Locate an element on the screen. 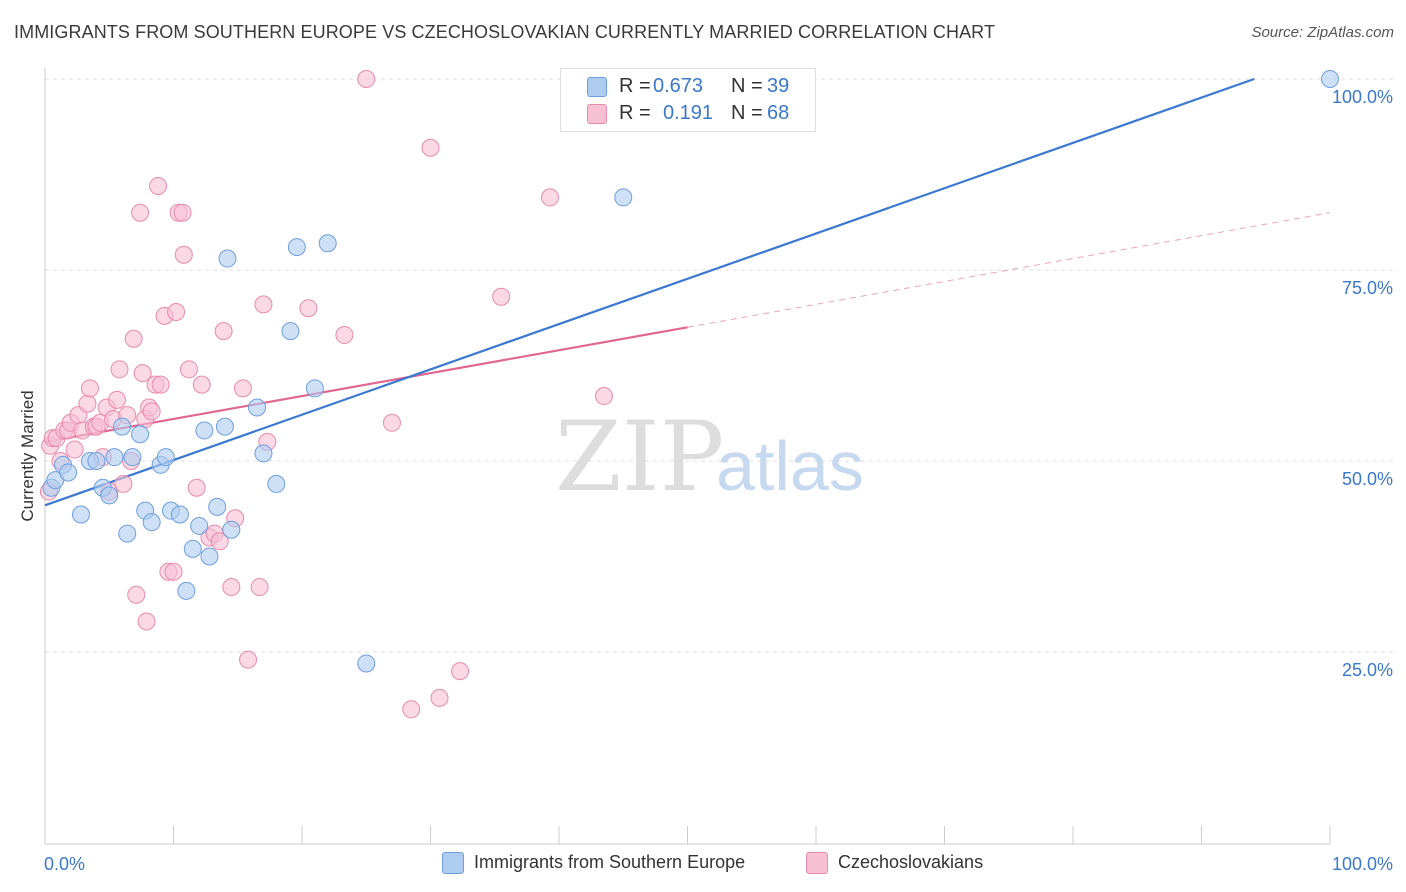  bottom-legend-swatch-pink is located at coordinates (817, 863).